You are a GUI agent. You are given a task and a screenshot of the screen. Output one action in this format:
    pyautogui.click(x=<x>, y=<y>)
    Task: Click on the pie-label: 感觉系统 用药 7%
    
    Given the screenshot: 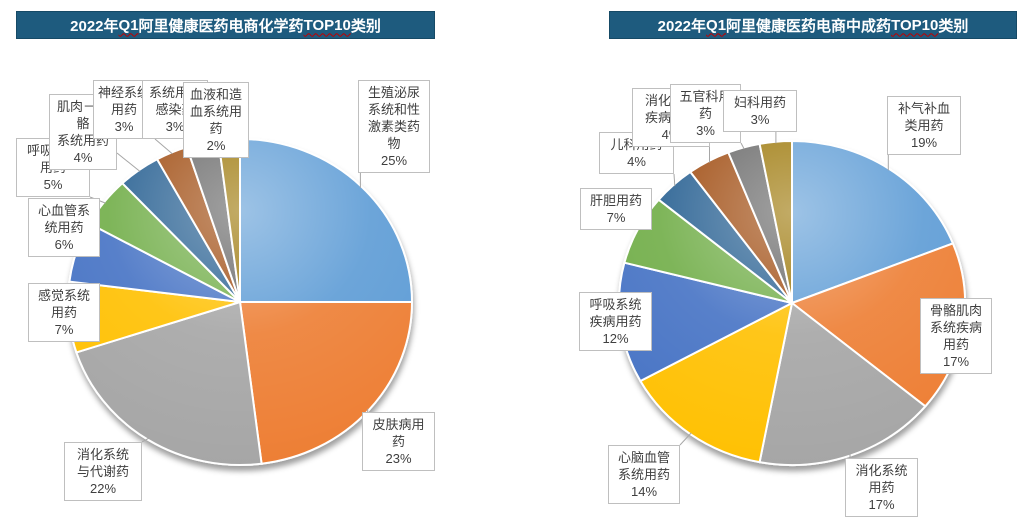 What is the action you would take?
    pyautogui.click(x=64, y=312)
    